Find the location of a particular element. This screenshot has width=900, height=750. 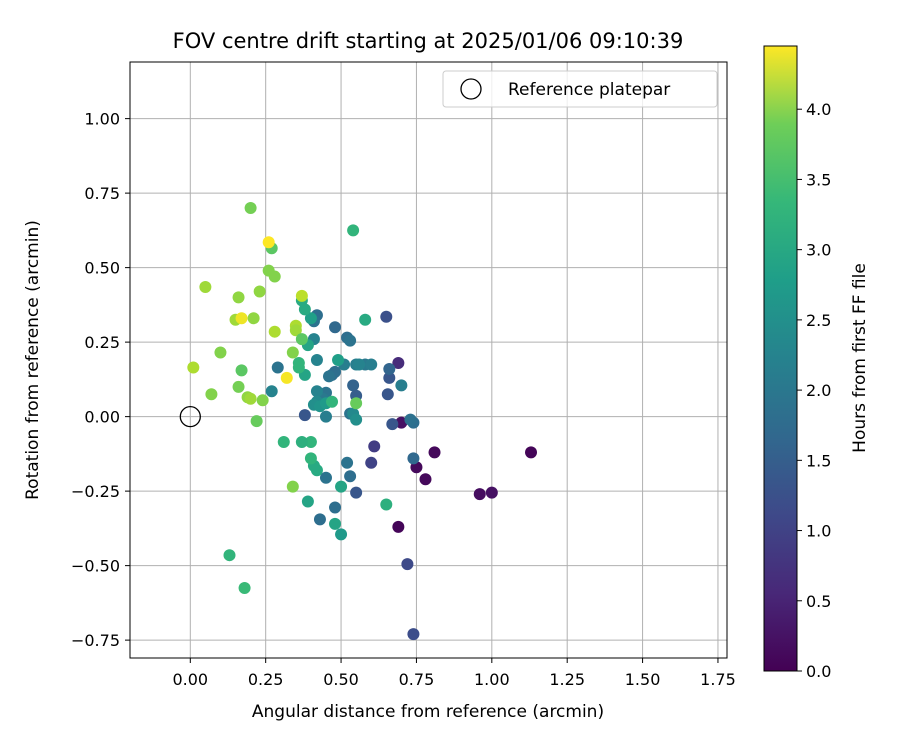

y-tick-label: −0.25 is located at coordinates (95, 491).